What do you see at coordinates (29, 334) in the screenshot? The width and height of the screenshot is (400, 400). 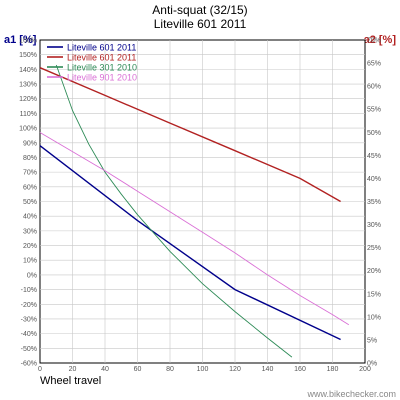 I see `y-tick-label-left: -40%` at bounding box center [29, 334].